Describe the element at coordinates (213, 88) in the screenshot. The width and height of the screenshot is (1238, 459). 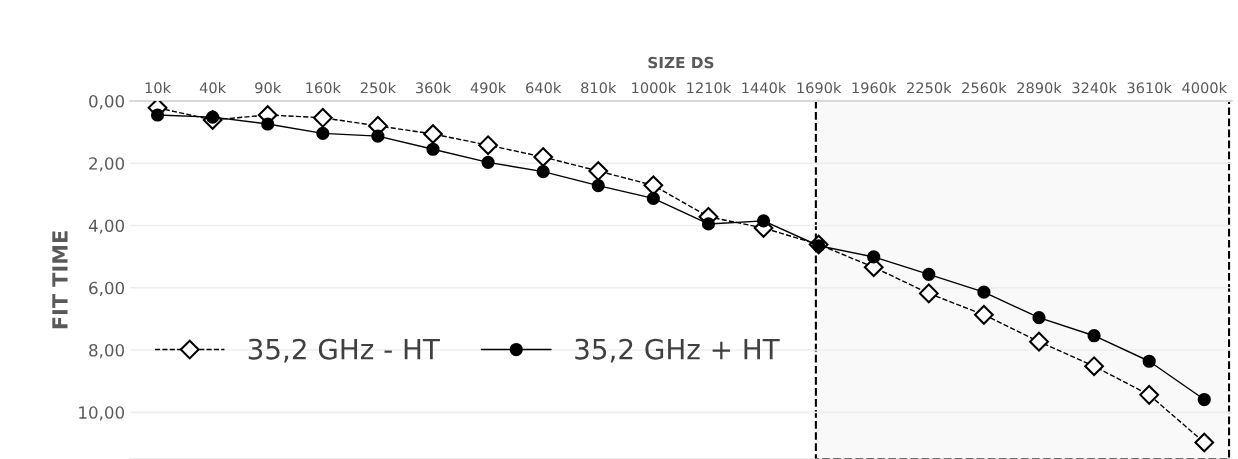
I see `x-tick-label: 40k` at that location.